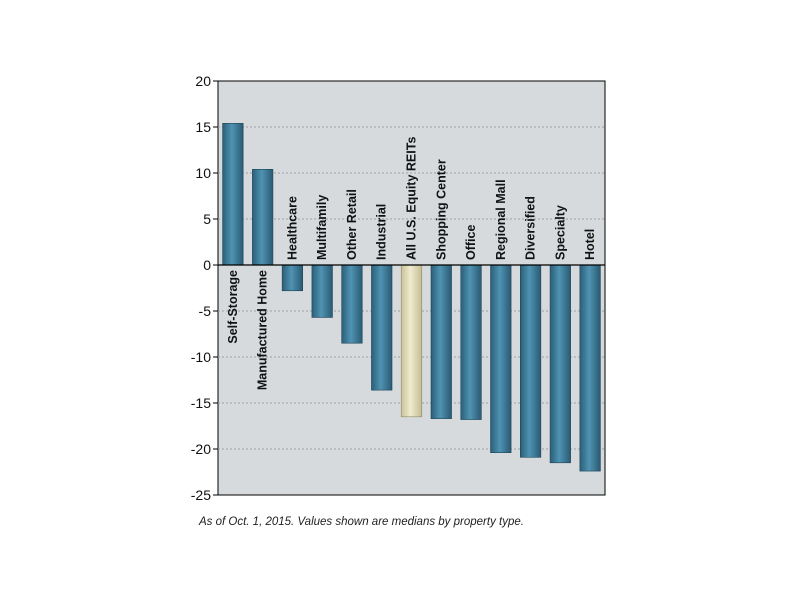  Describe the element at coordinates (560, 364) in the screenshot. I see `bar-specialty` at that location.